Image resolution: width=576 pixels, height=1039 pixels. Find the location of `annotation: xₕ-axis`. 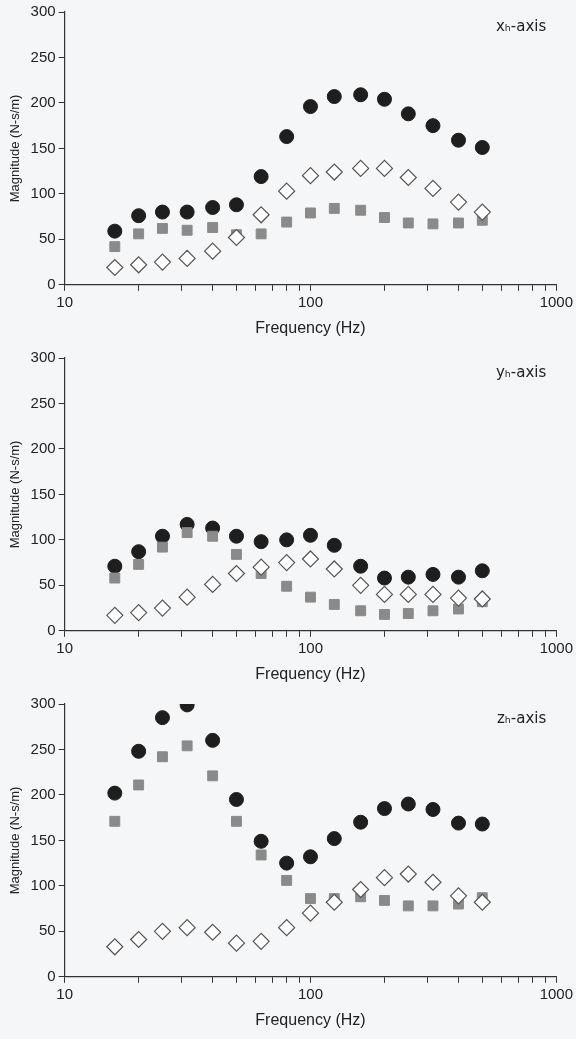

annotation: xₕ-axis is located at coordinates (521, 26).